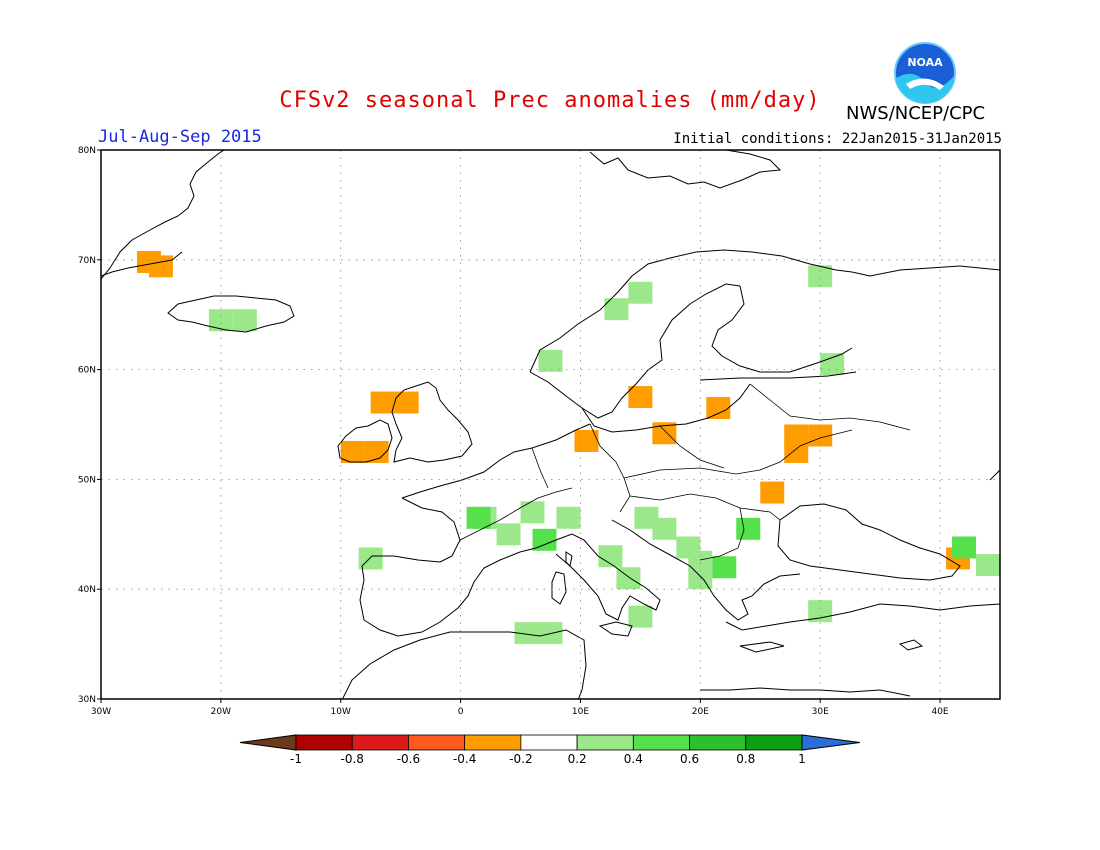 The height and width of the screenshot is (850, 1100). Describe the element at coordinates (580, 712) in the screenshot. I see `lon-tick-label: 10E` at that location.